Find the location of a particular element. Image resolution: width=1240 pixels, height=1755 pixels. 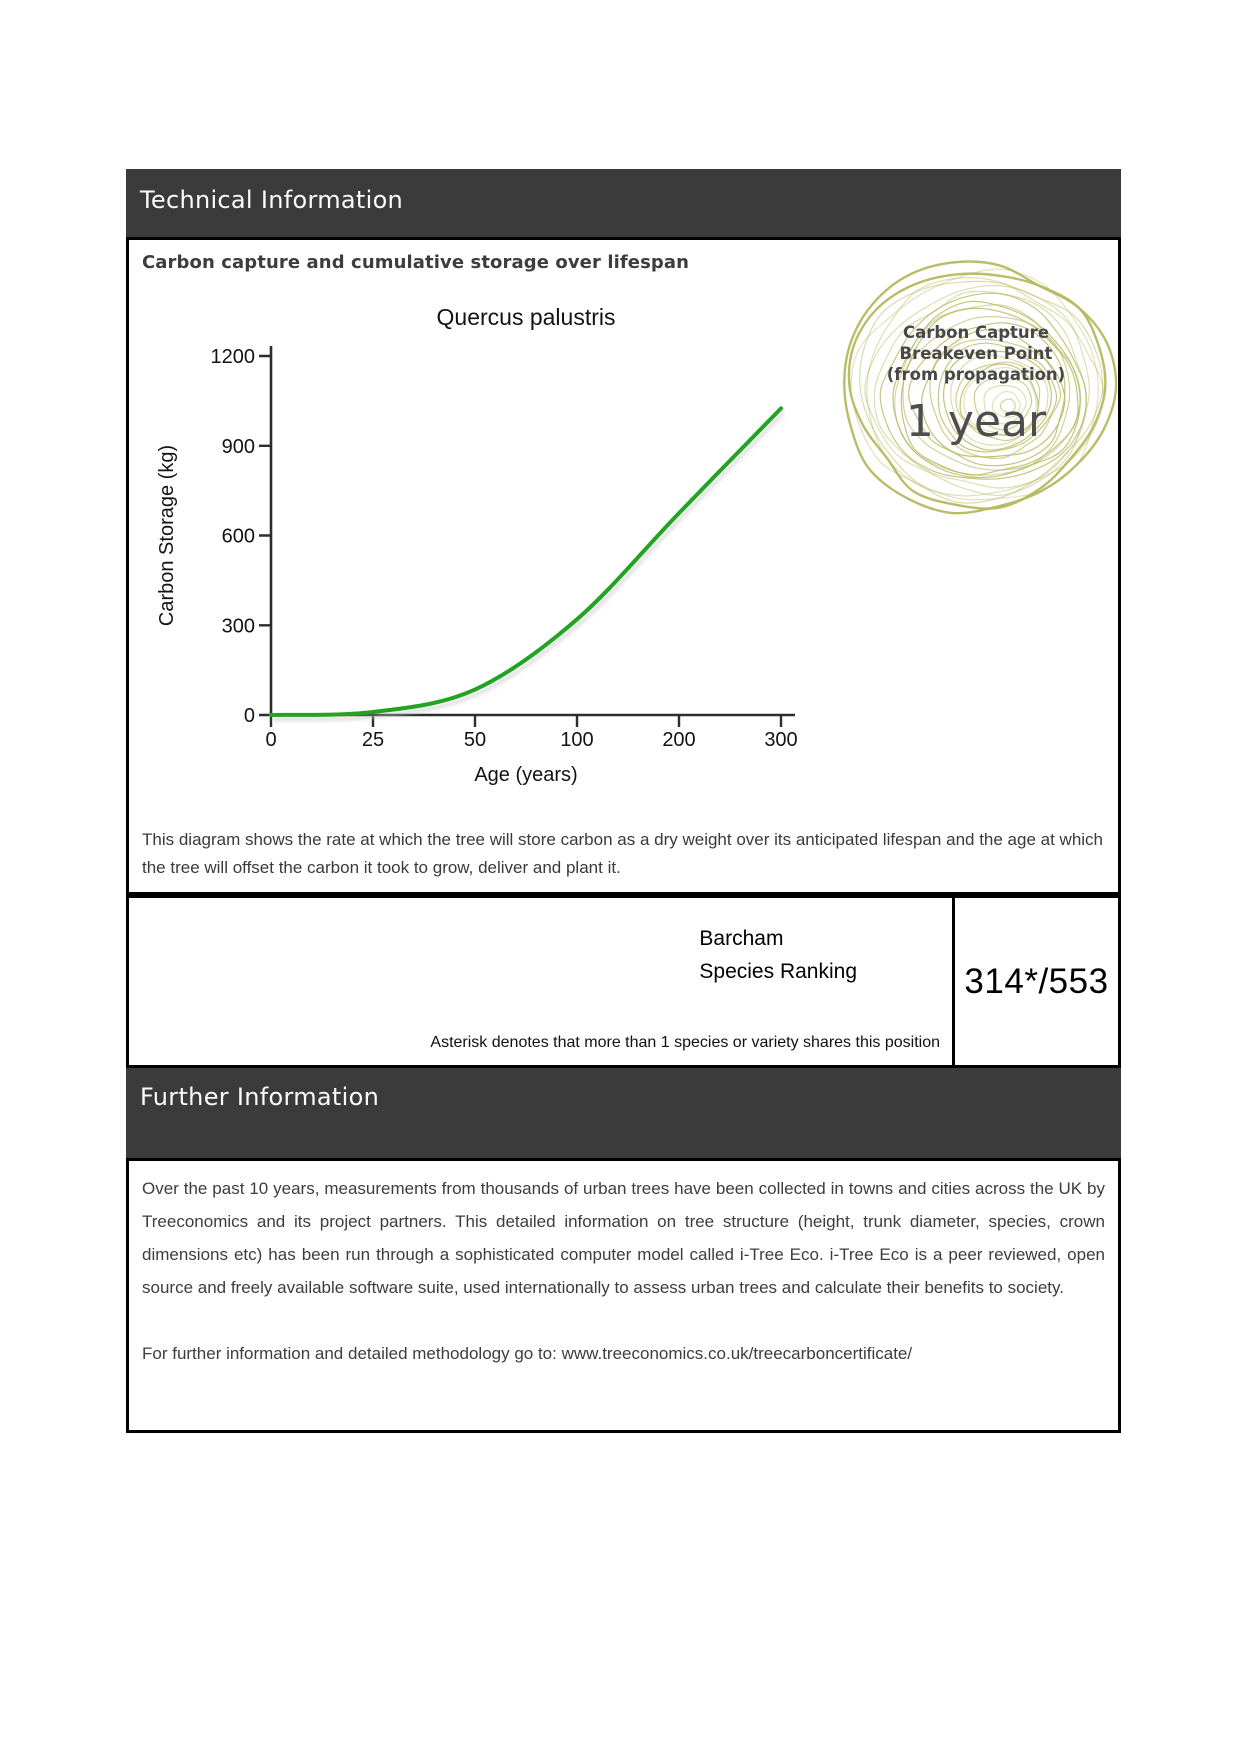

svg-text: Quercus palustris is located at coordinates (526, 317).